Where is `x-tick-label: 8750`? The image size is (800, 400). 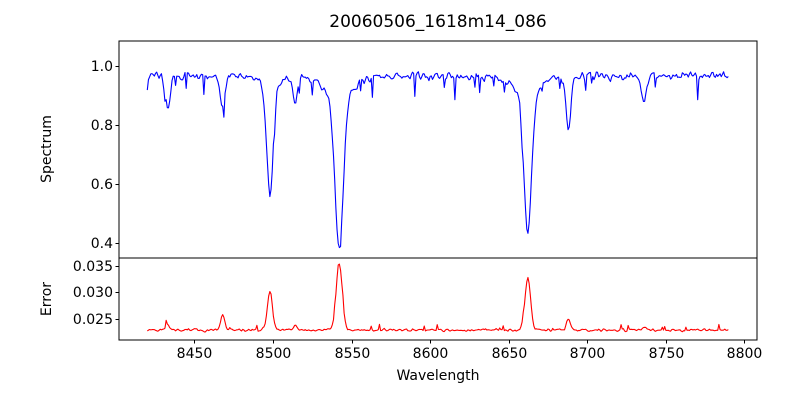
x-tick-label: 8750 is located at coordinates (666, 354).